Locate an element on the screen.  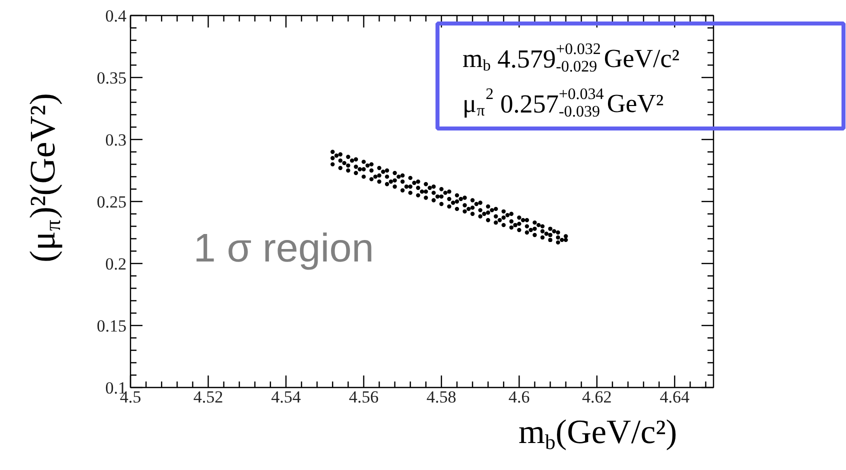
x-tick-label: 4.58 is located at coordinates (441, 397).